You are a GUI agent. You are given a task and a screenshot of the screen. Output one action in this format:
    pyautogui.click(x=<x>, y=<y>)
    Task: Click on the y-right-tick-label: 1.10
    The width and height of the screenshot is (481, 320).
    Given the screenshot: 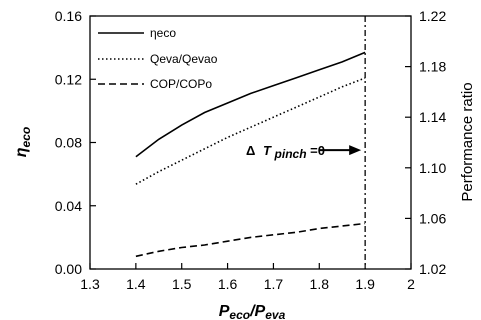 What is the action you would take?
    pyautogui.click(x=432, y=168)
    